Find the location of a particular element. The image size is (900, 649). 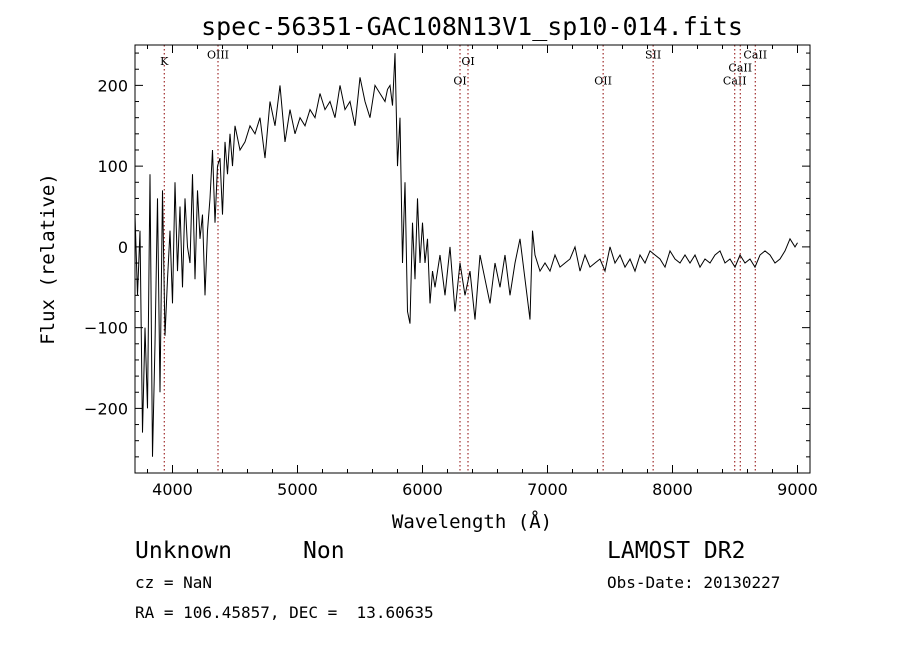

spectral-line-label-7: CaII is located at coordinates (740, 68).